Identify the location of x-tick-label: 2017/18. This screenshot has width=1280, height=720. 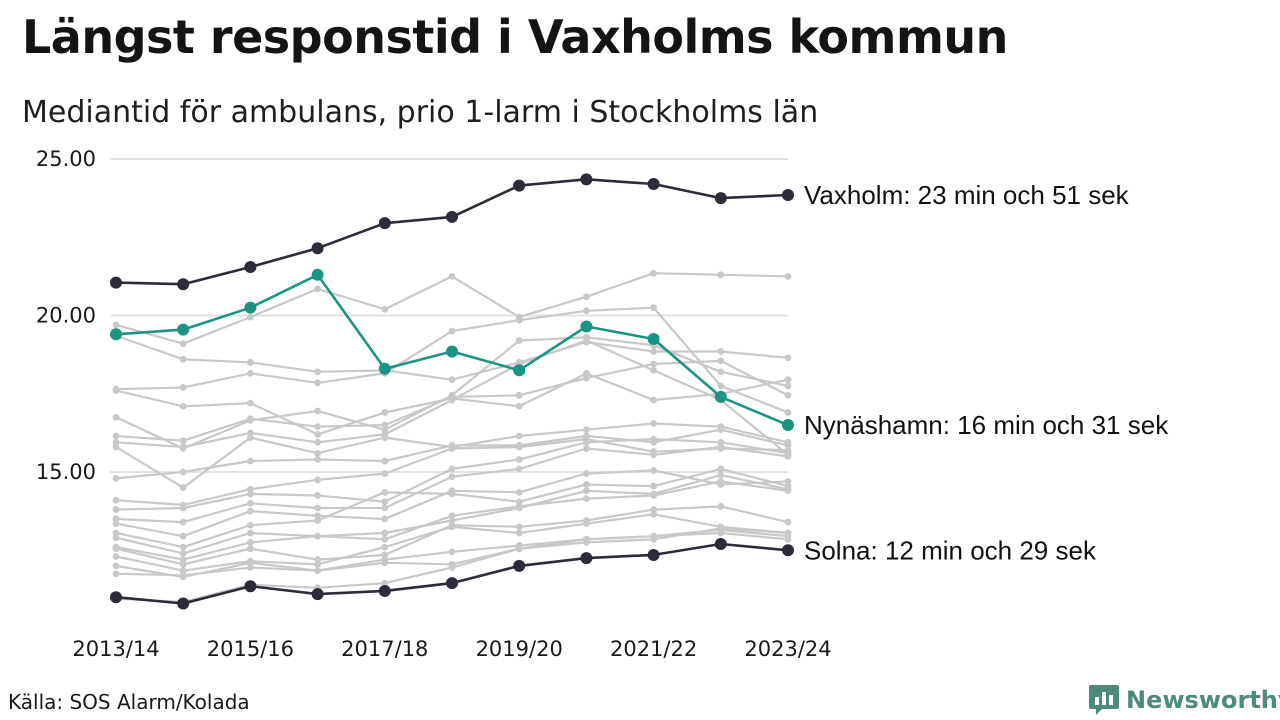
(384, 649).